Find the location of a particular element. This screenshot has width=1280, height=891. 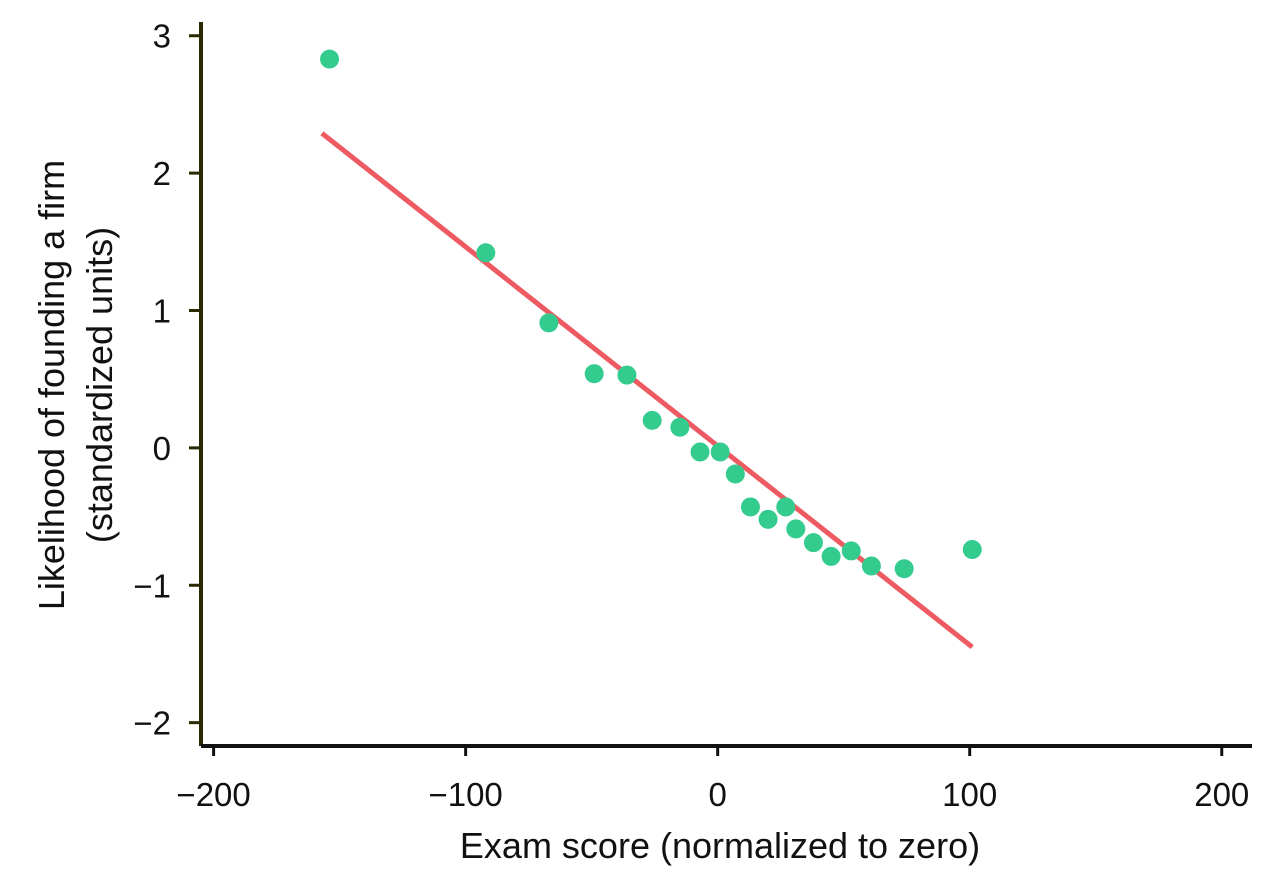

x-tick-label: −100 is located at coordinates (465, 794).